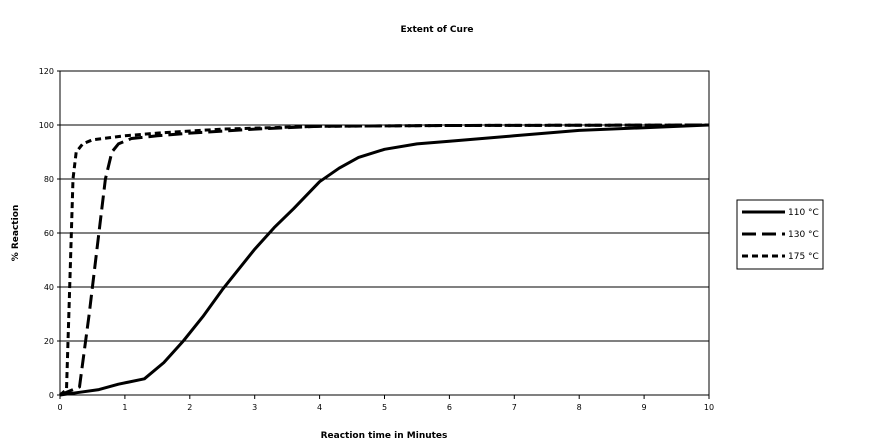  What do you see at coordinates (49, 341) in the screenshot?
I see `y-tick-label: 20` at bounding box center [49, 341].